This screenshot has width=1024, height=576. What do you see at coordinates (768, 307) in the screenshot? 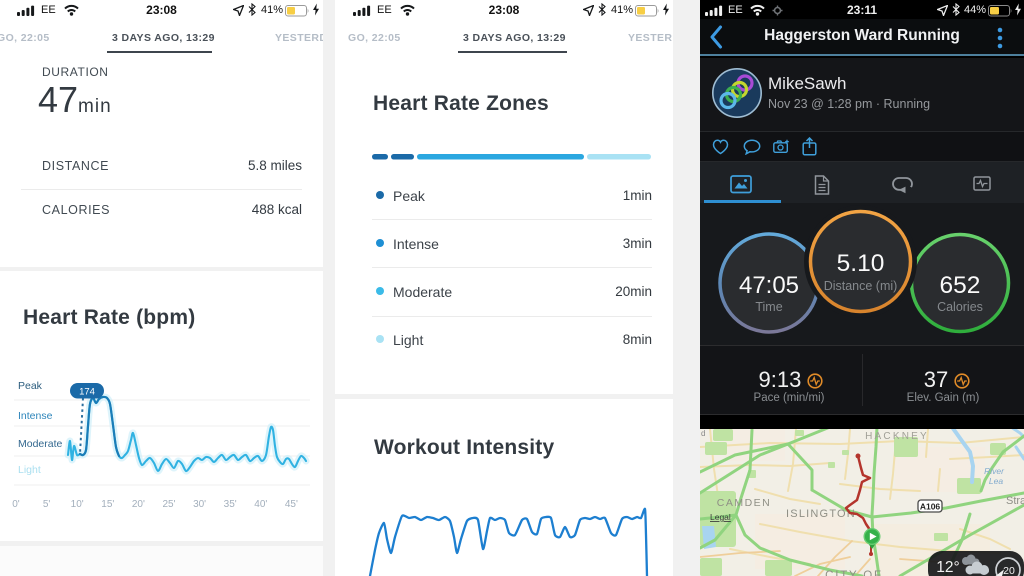
I see `svg-text: Time` at bounding box center [768, 307].